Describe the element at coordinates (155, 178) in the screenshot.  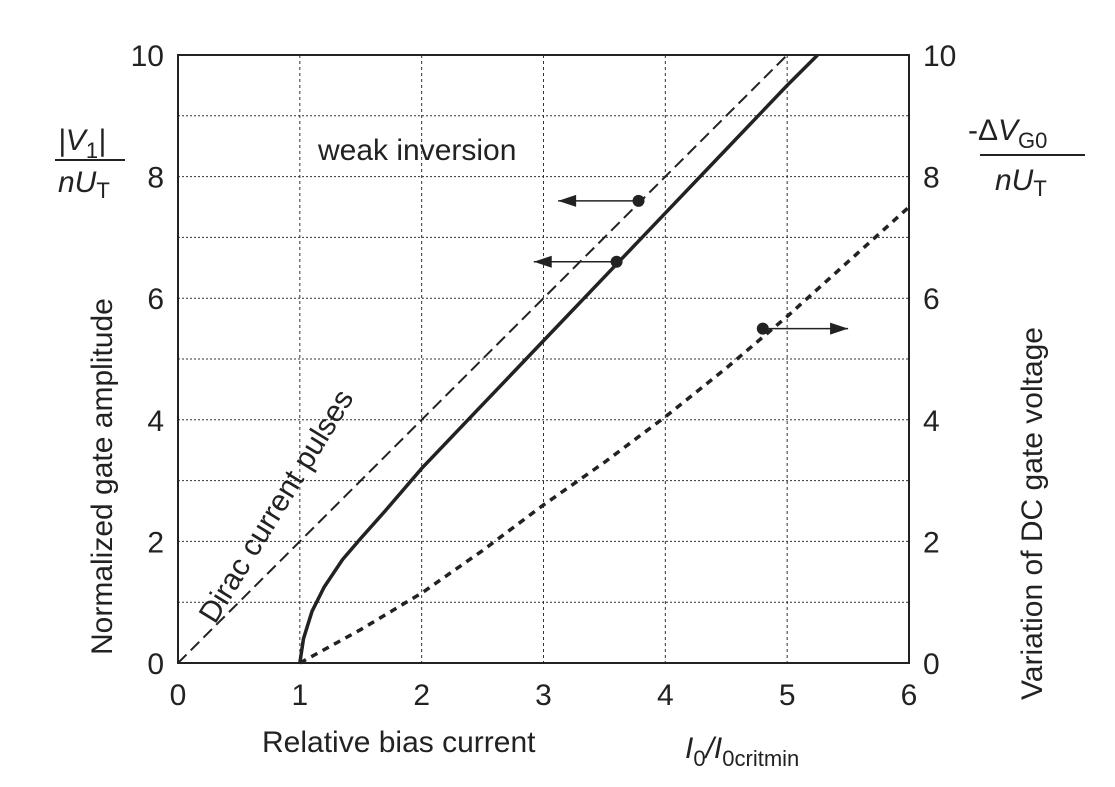
I see `y-tick-label-left: 8` at that location.